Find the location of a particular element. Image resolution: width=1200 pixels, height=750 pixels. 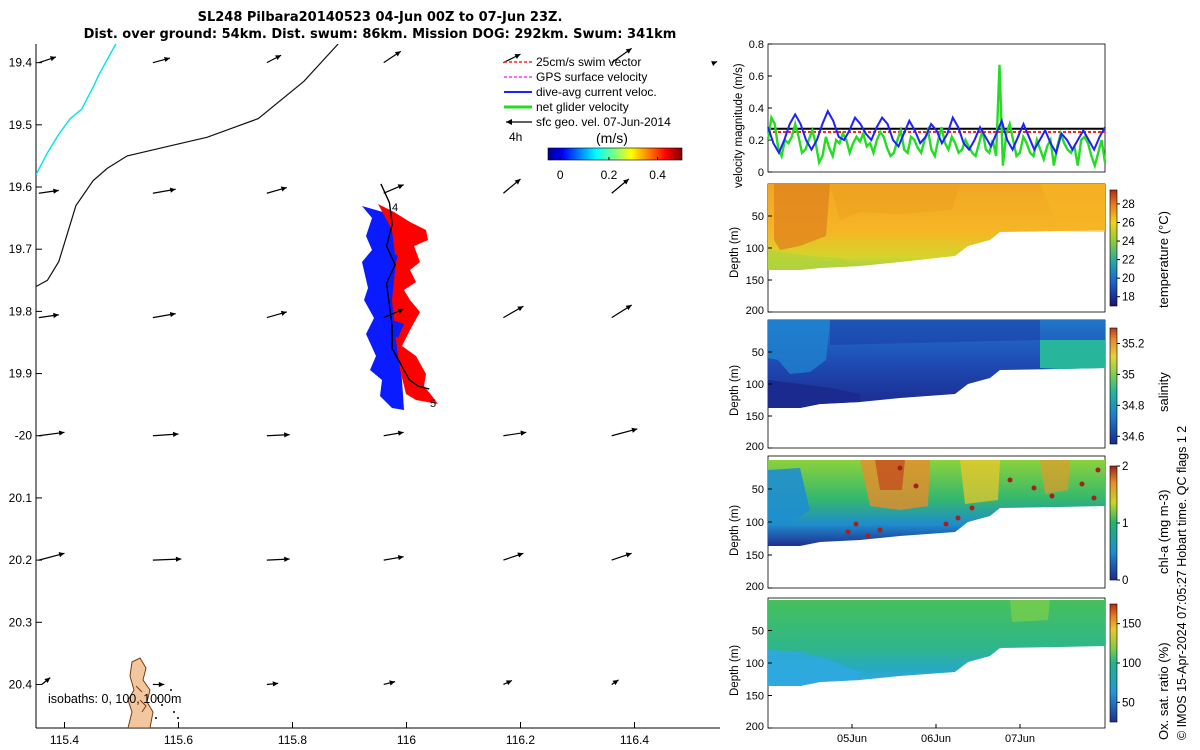

map-y-tick-label: 19.9 is located at coordinates (21, 374).